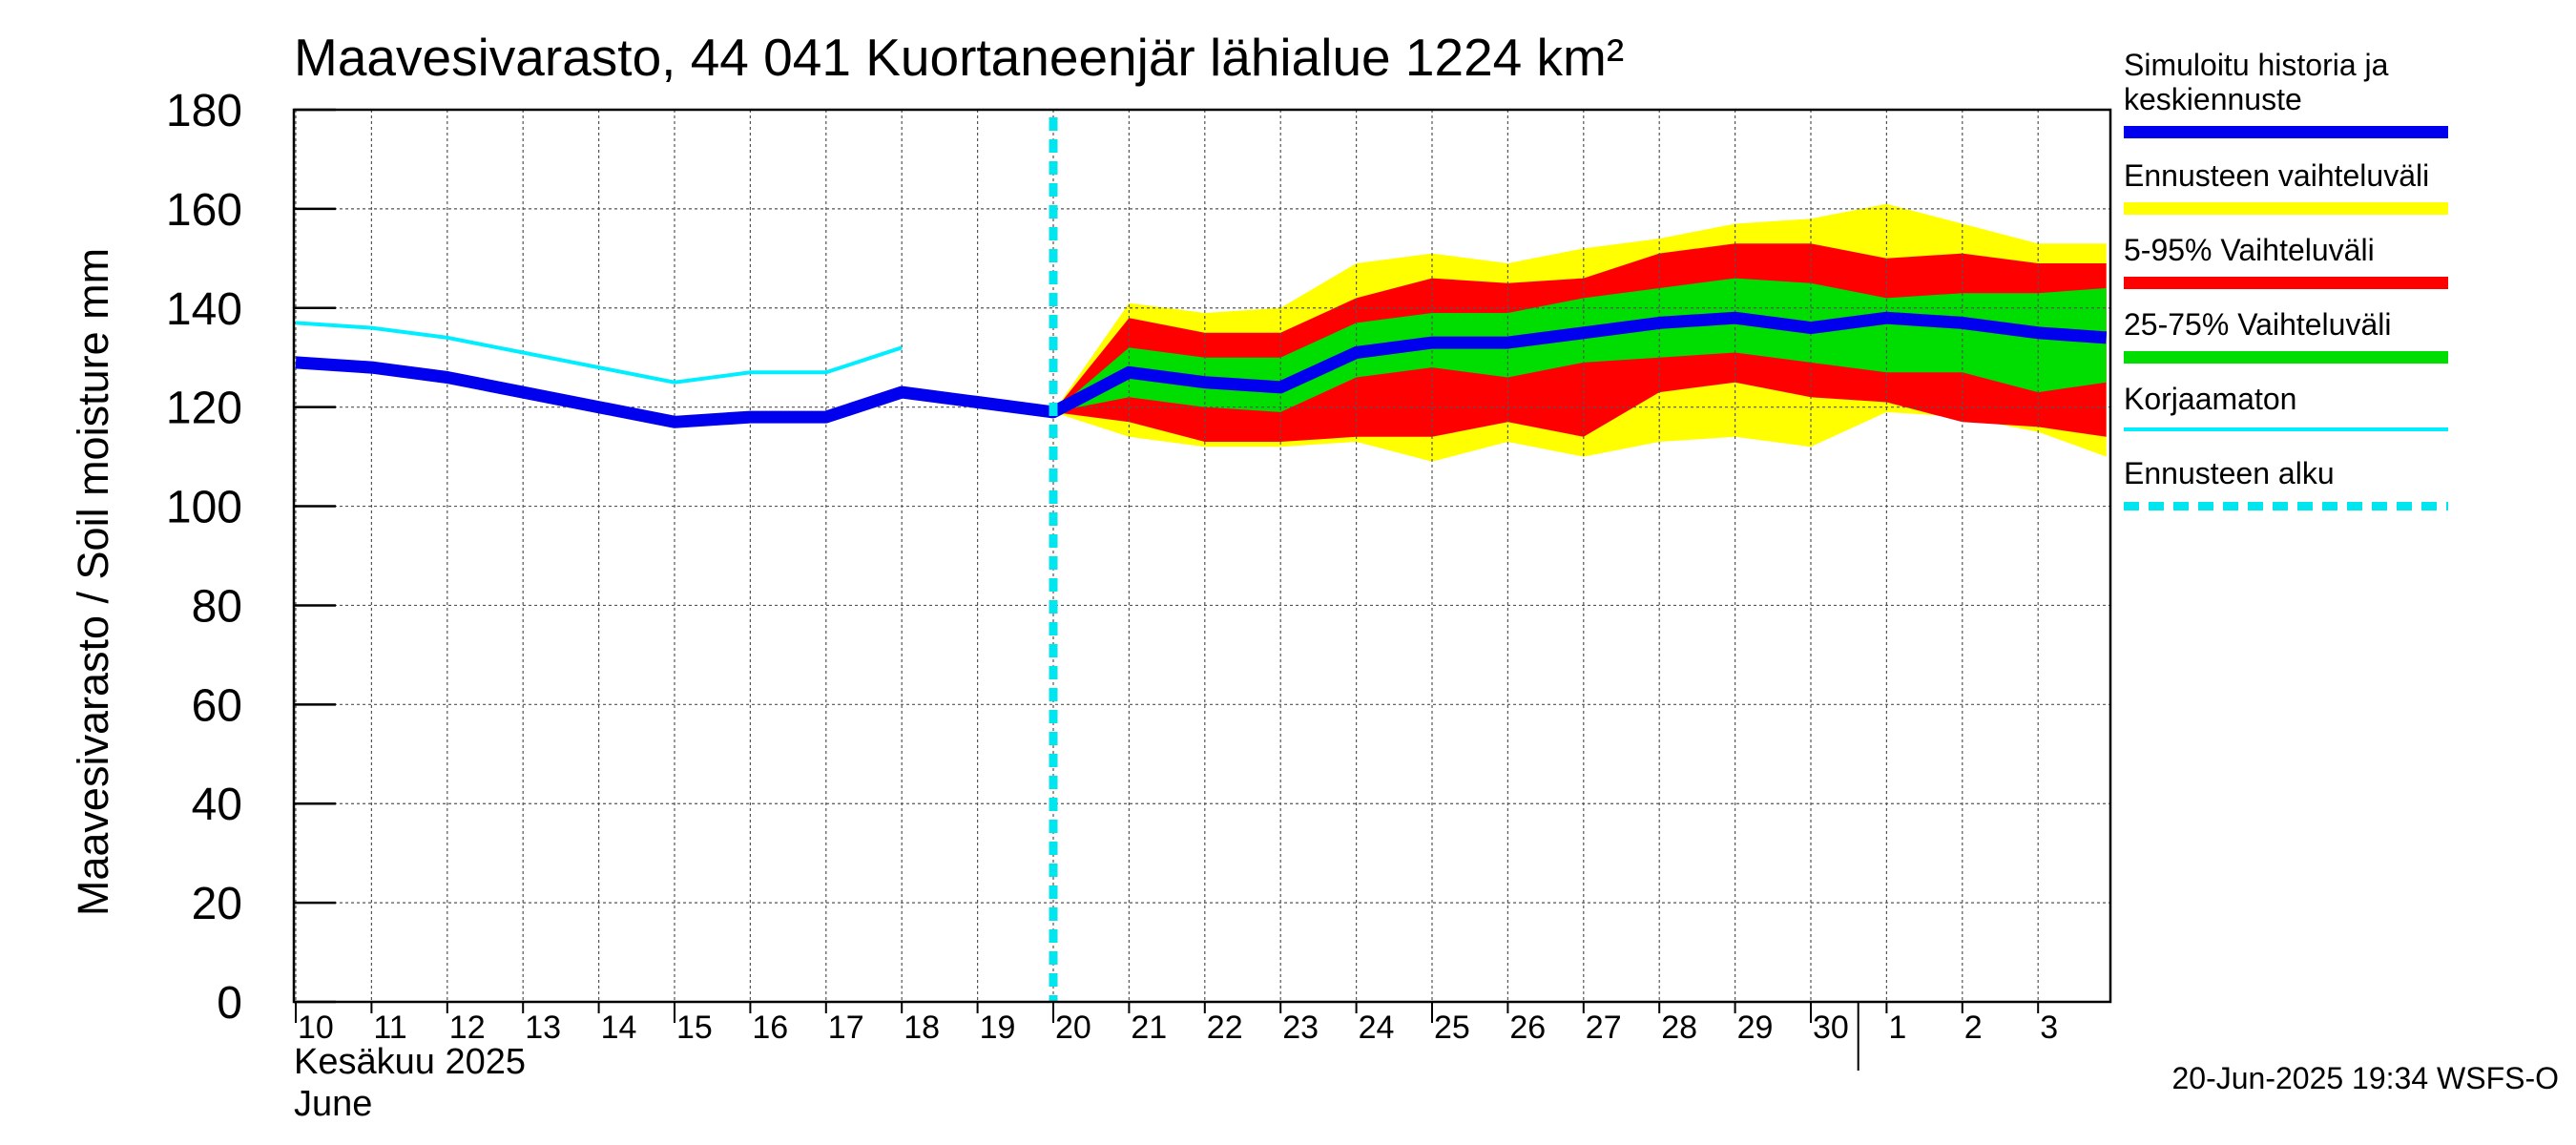  What do you see at coordinates (217, 607) in the screenshot?
I see `y-tick-label: 80` at bounding box center [217, 607].